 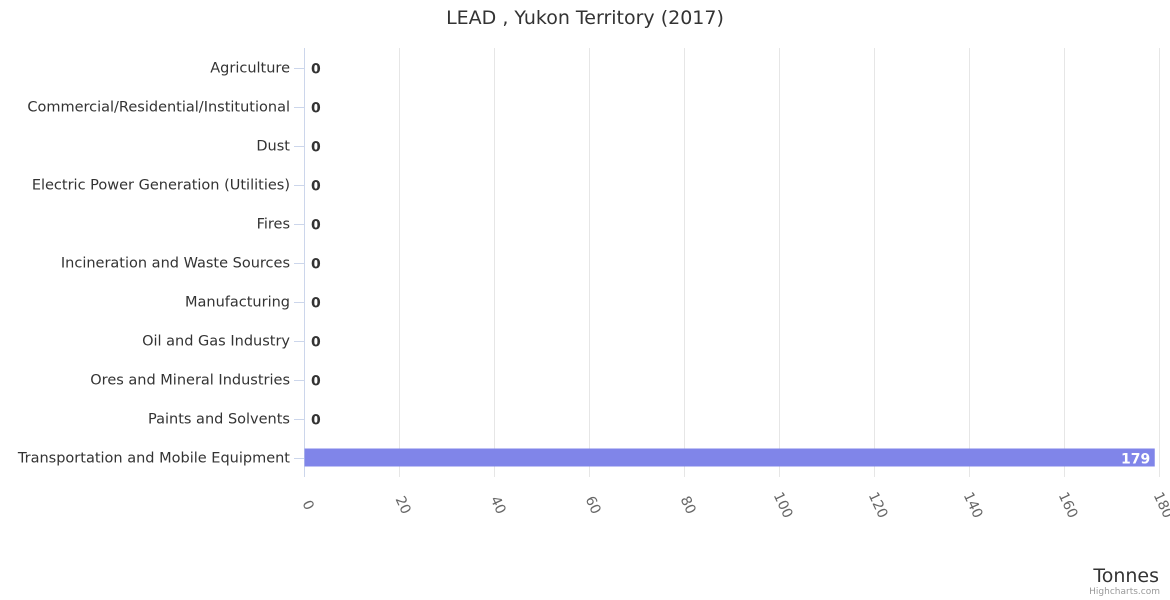 I want to click on category-label: Oil and Gas Industry, so click(x=216, y=342).